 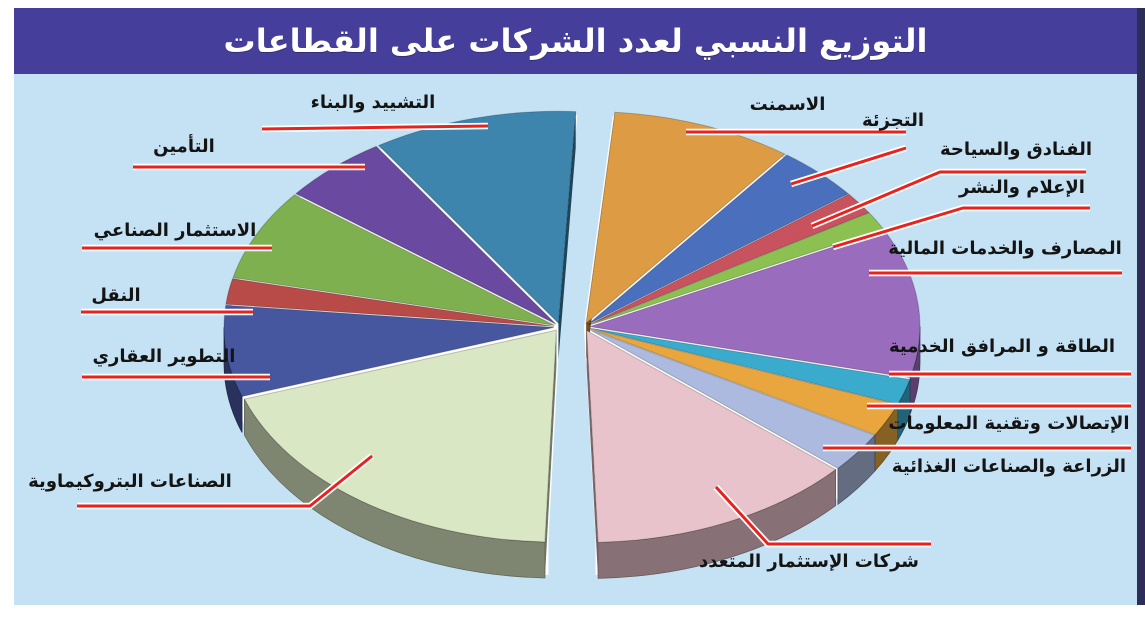 I want to click on pie-slice-industrial-investment, so click(x=393, y=260).